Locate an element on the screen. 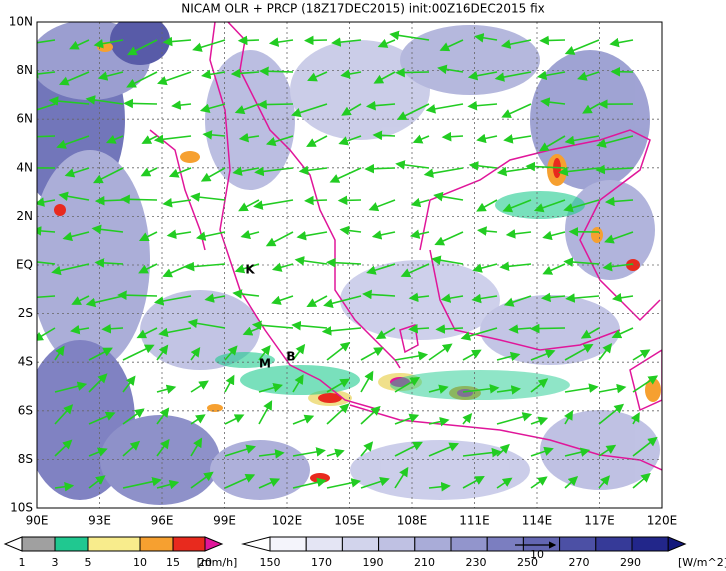 This screenshot has width=726, height=571. lat-label: 10N is located at coordinates (21, 22).